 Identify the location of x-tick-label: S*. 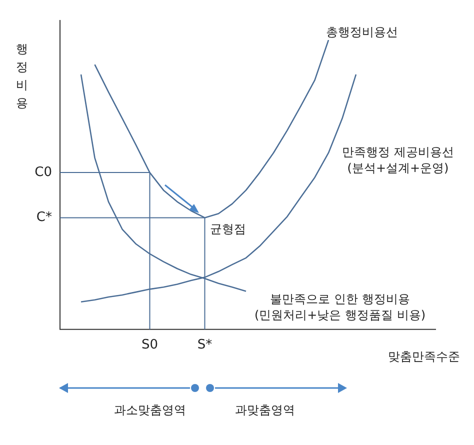
(205, 345).